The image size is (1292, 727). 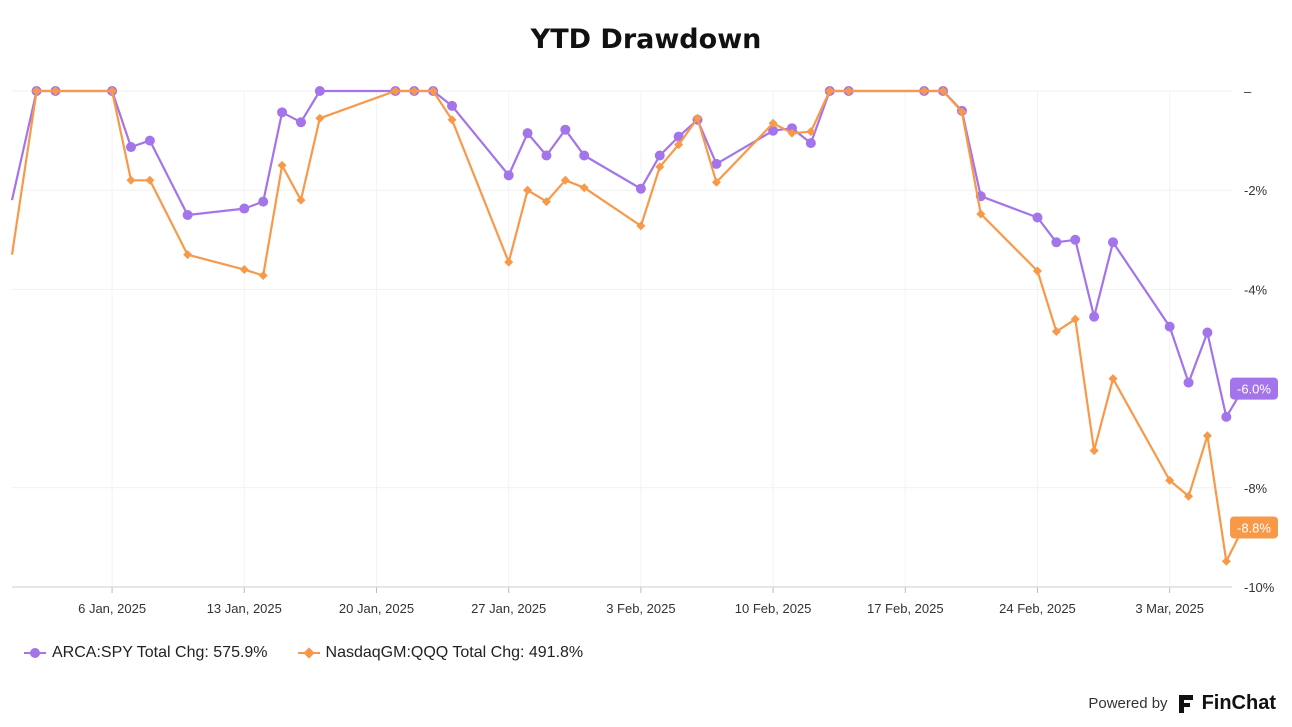 I want to click on chart-title: YTD Drawdown, so click(x=646, y=39).